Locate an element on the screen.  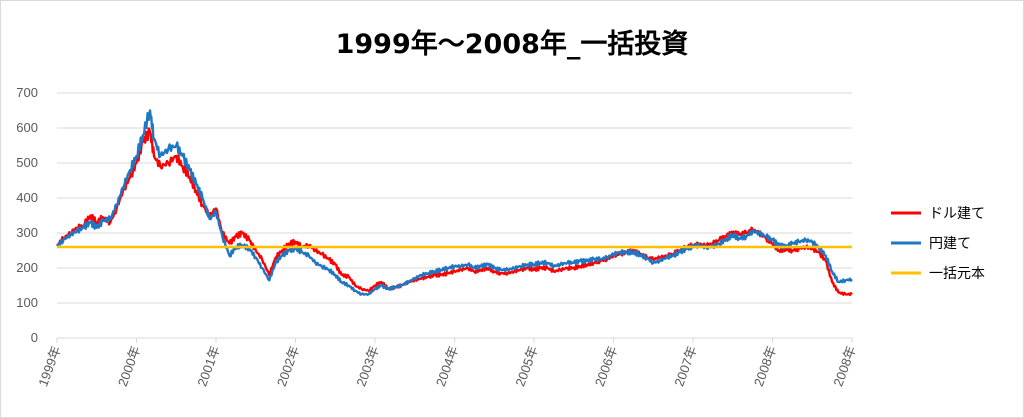
x-tick-label: 1999年 is located at coordinates (49, 366).